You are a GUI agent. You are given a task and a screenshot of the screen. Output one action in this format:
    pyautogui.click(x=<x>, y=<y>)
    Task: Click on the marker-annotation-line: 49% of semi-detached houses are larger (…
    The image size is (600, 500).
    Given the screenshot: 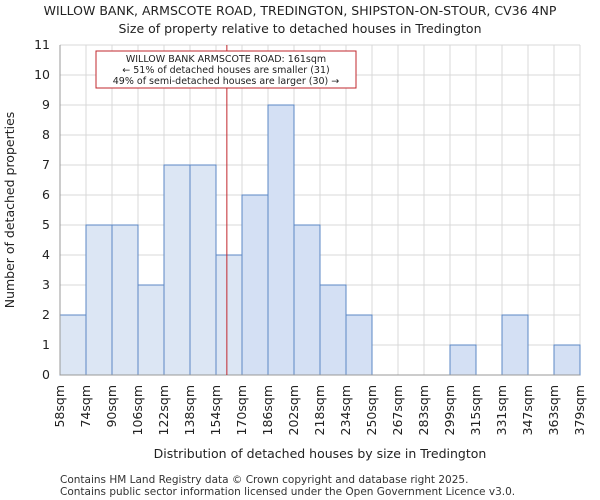 What is the action you would take?
    pyautogui.click(x=226, y=81)
    